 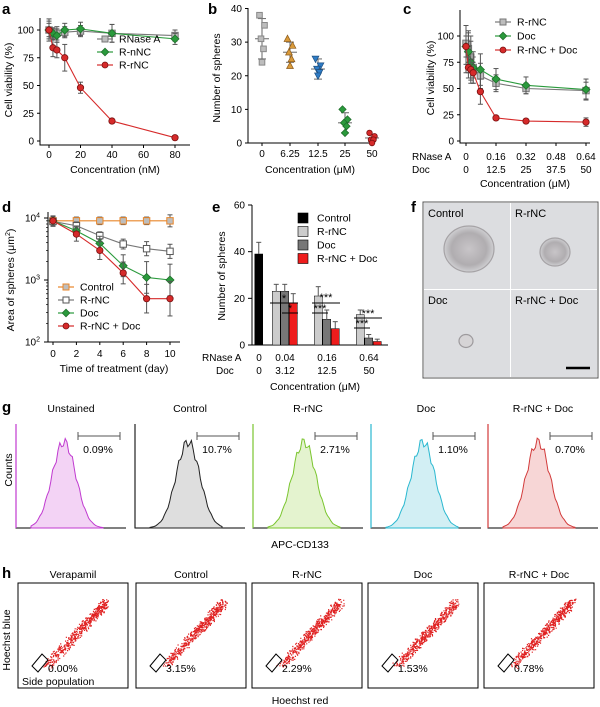 I want to click on dotplot-title: R-rNC, so click(x=307, y=575).